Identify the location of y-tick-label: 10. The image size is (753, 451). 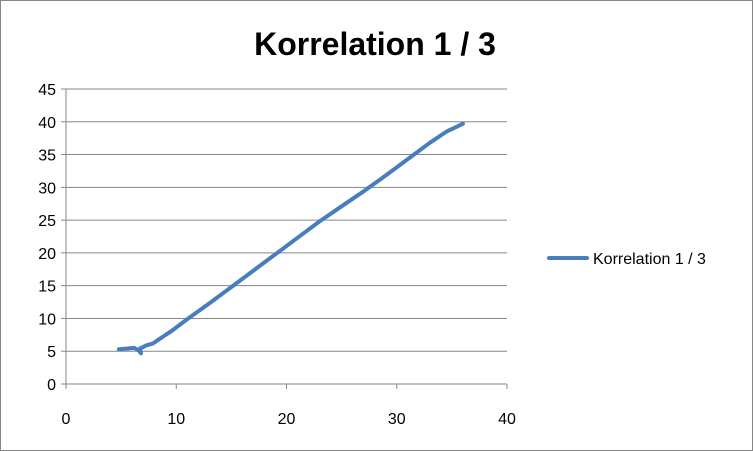
(47, 319).